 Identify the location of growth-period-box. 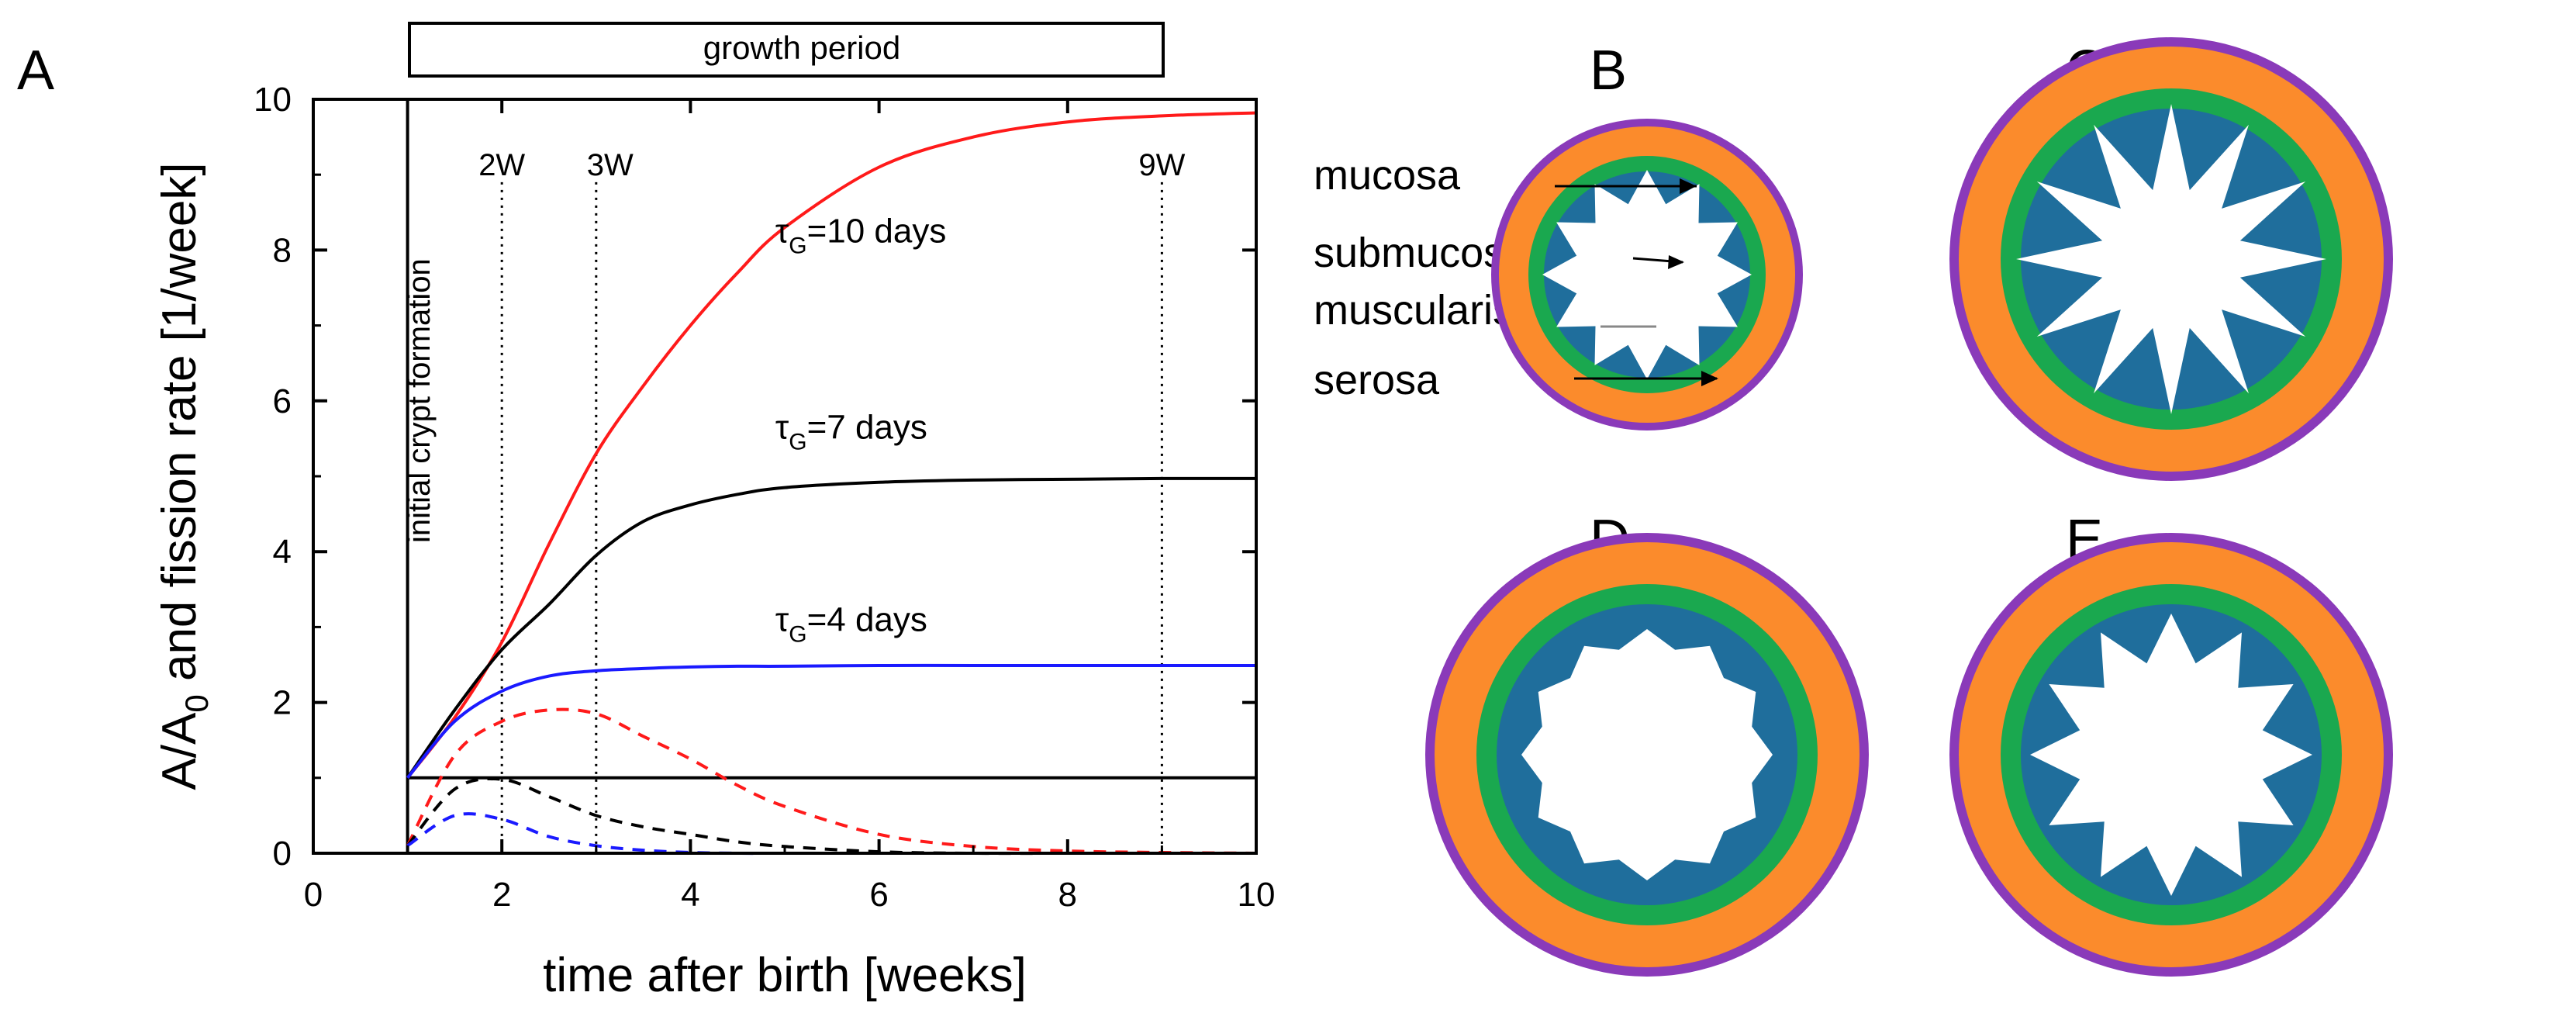
(786, 50).